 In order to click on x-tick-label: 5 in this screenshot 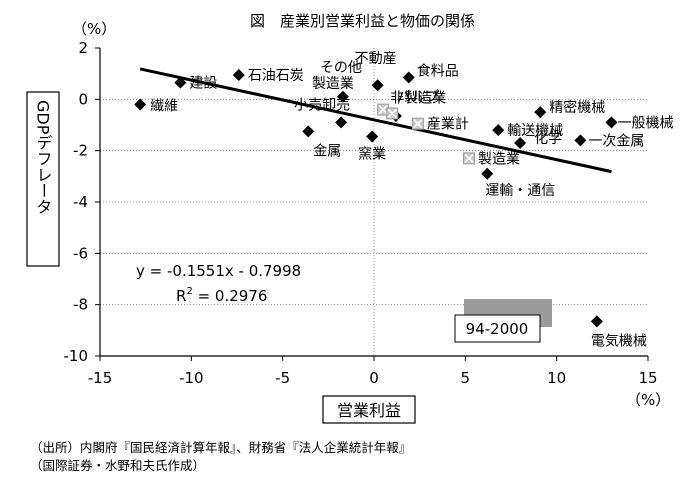, I will do `click(466, 378)`.